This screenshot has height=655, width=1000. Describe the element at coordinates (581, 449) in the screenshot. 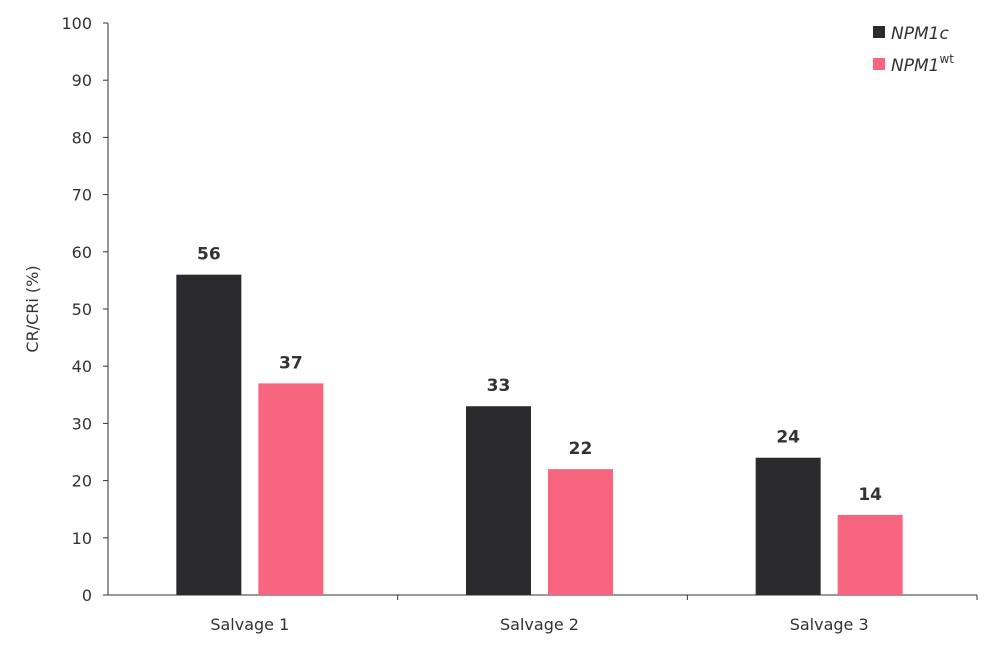

I see `data-label: 22` at that location.